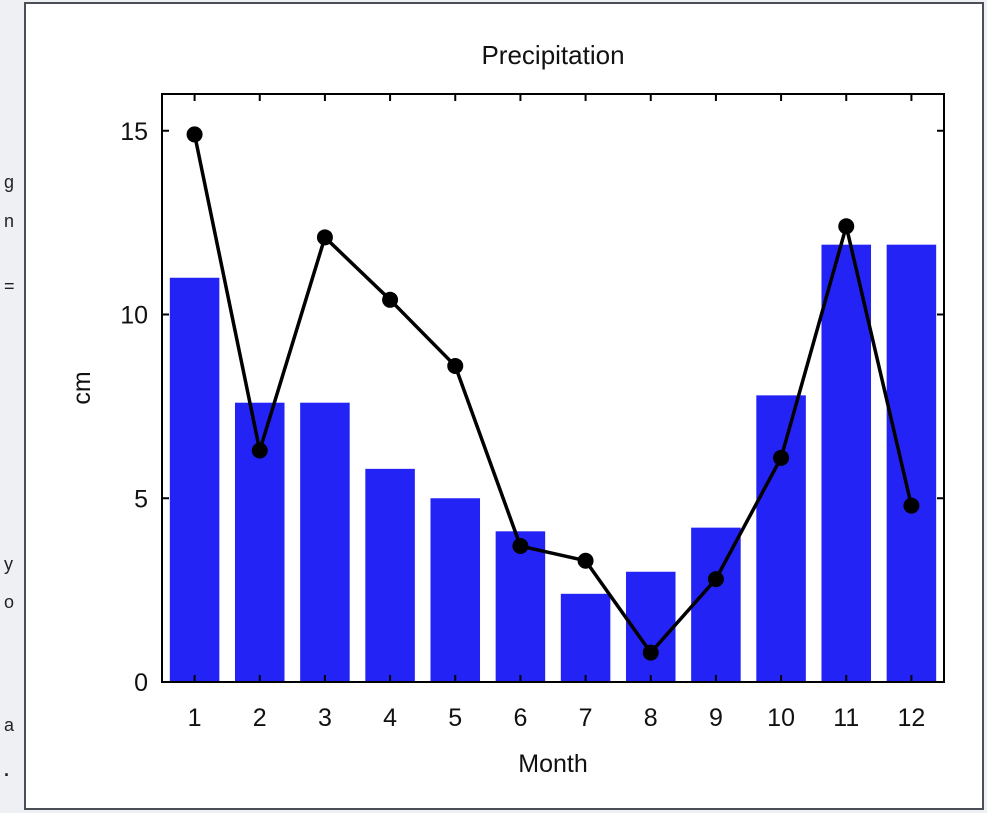 This screenshot has height=813, width=987. Describe the element at coordinates (552, 764) in the screenshot. I see `x-axis-label: Month` at that location.